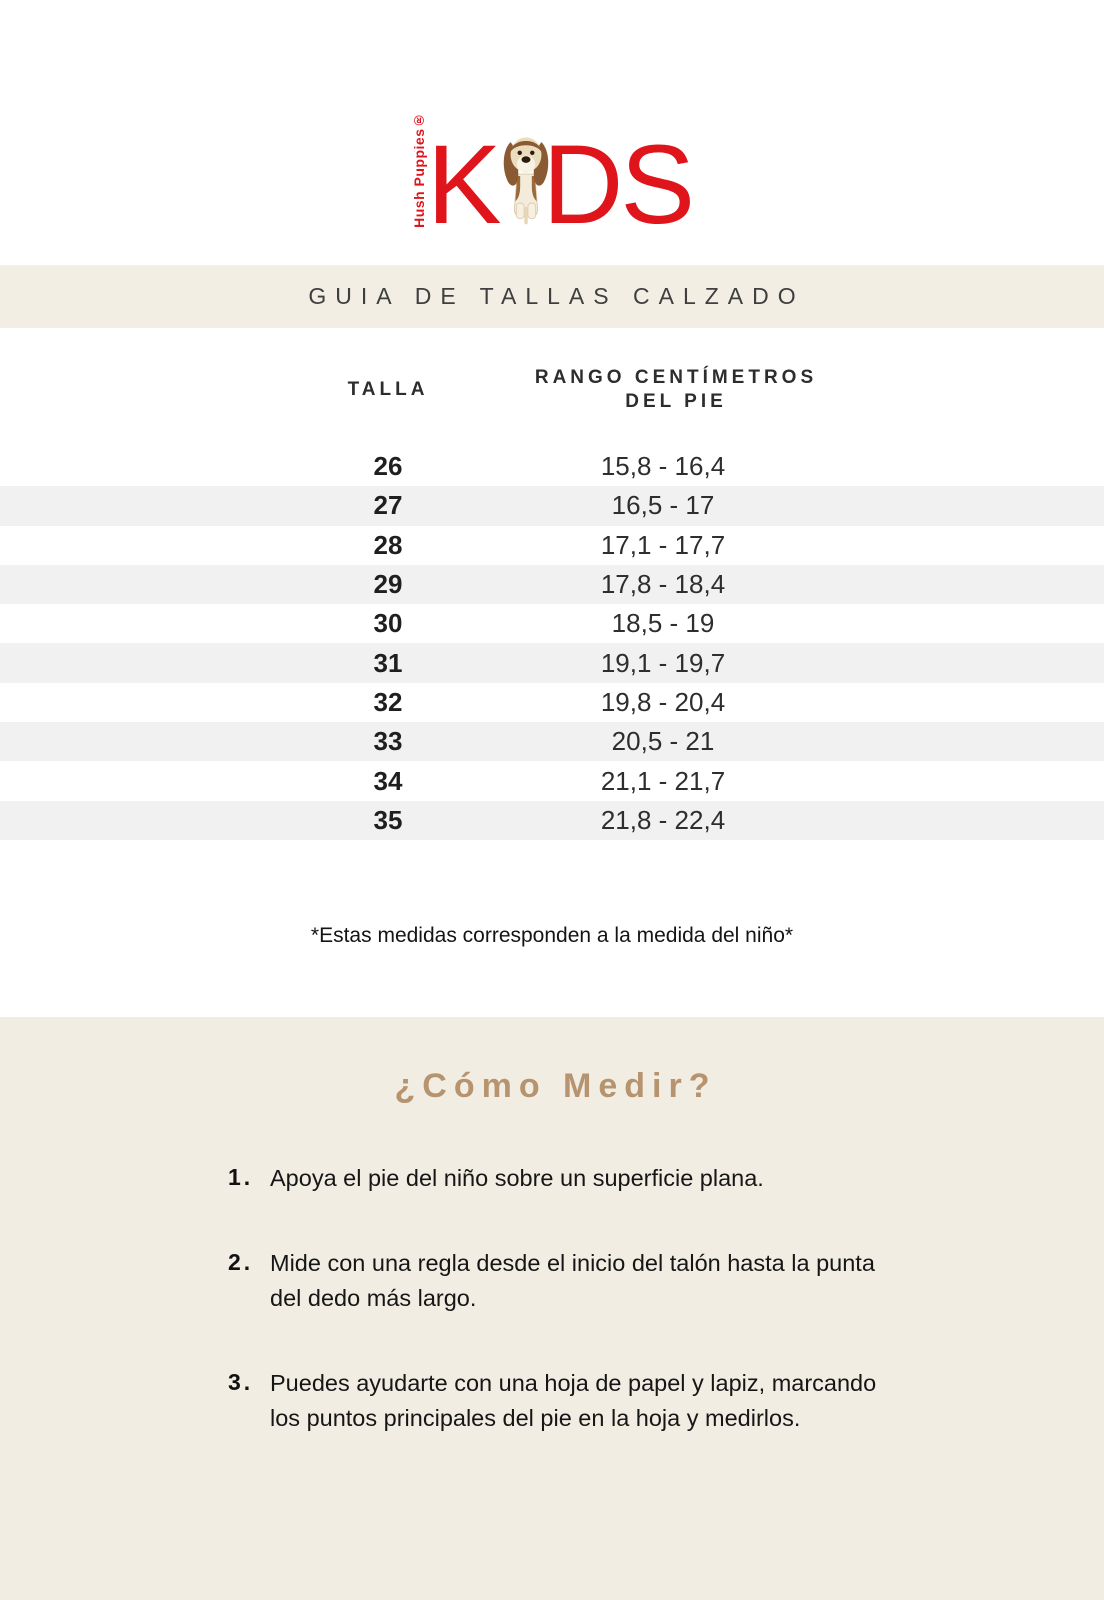  What do you see at coordinates (388, 623) in the screenshot?
I see `talla-value: 30` at bounding box center [388, 623].